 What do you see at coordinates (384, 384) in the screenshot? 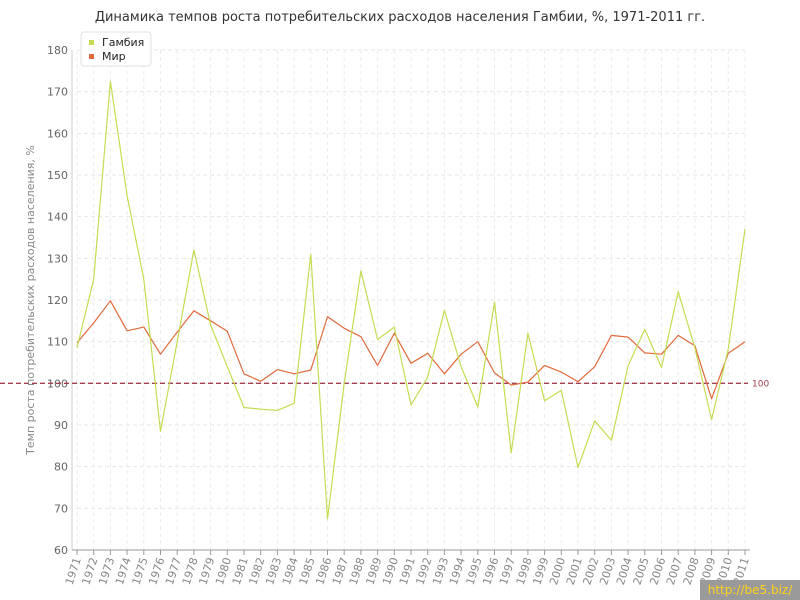
I see `reference-line-group: 100` at bounding box center [384, 384].